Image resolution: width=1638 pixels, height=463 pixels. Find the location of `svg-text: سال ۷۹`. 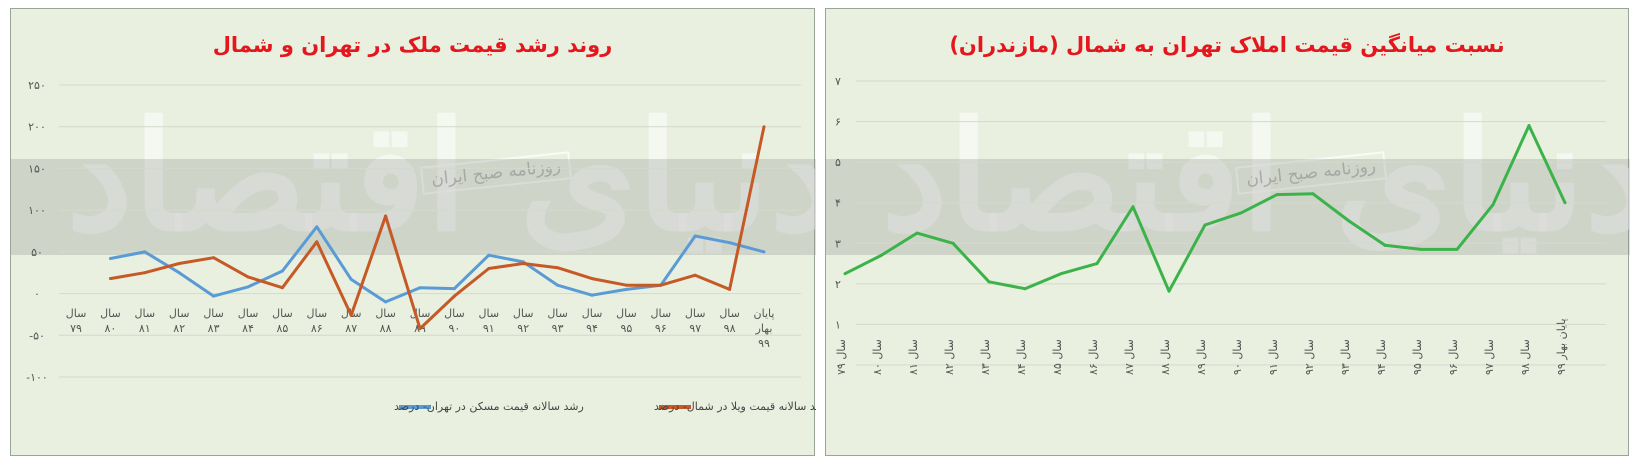

svg-text: سال ۷۹ is located at coordinates (841, 357).